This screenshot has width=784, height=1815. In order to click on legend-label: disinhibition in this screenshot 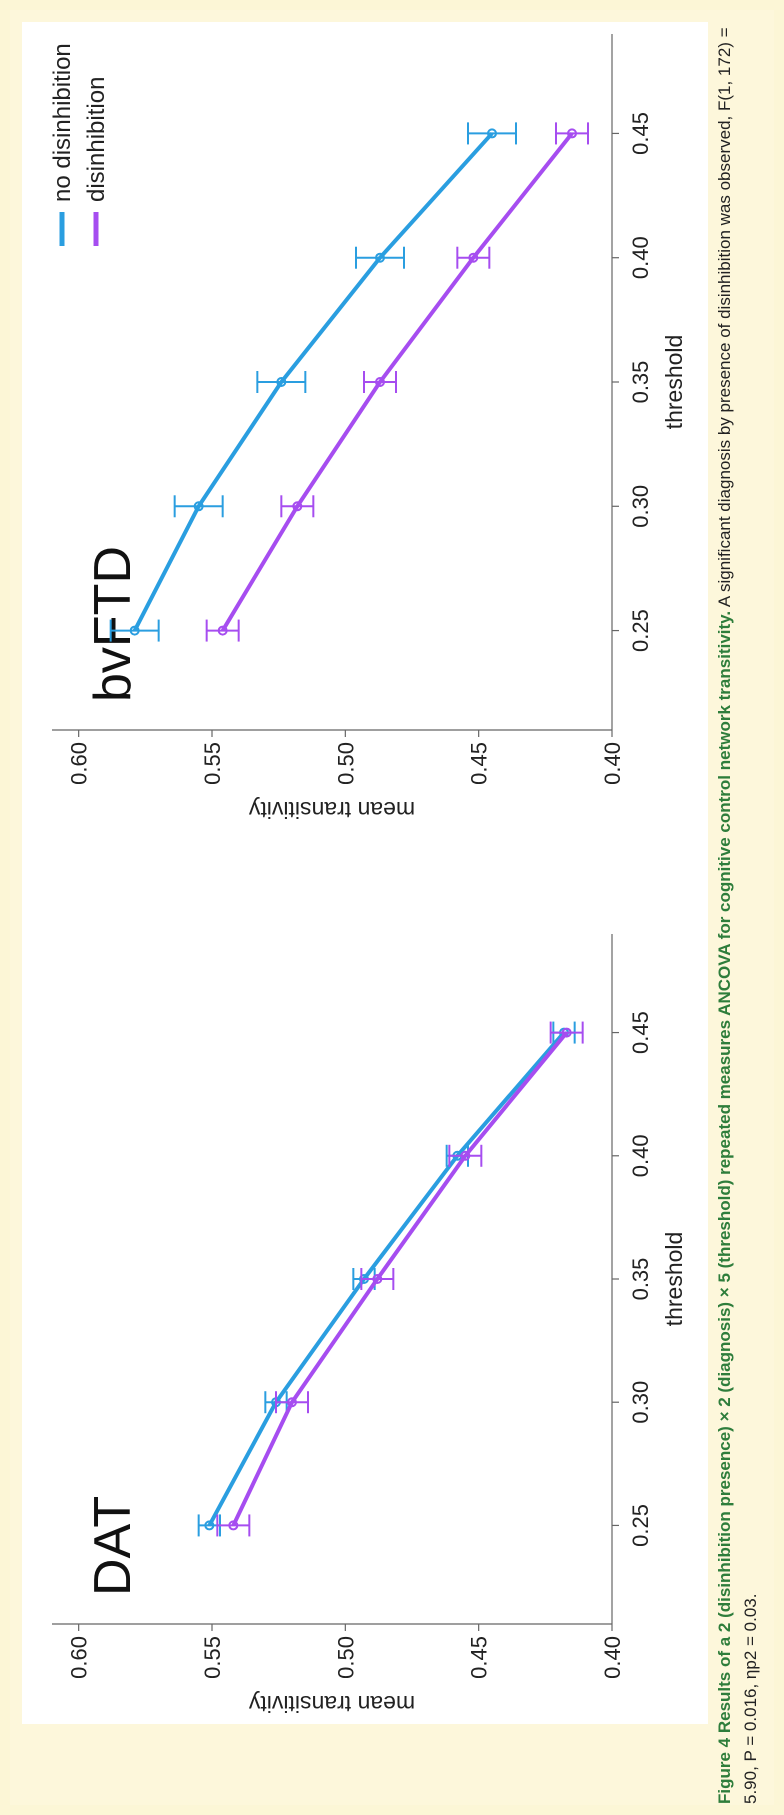, I will do `click(96, 139)`.